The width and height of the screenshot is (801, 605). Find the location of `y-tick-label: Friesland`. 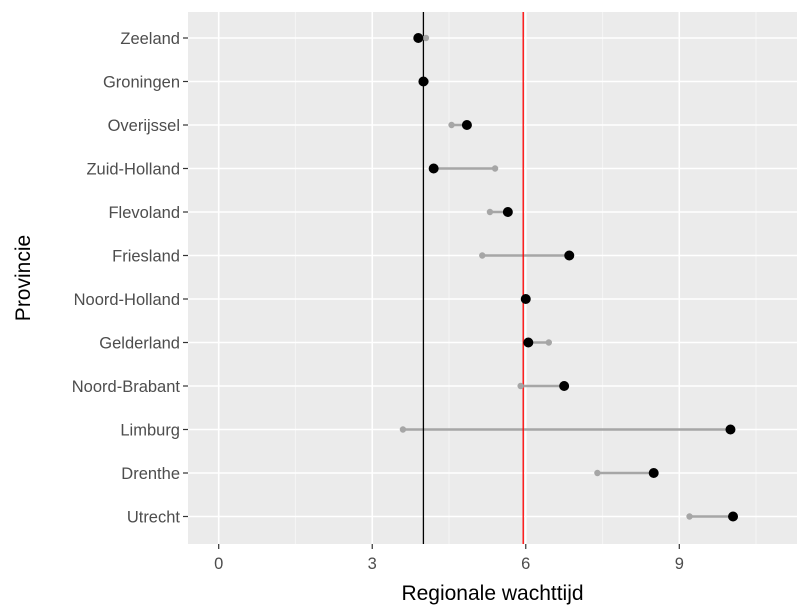

y-tick-label: Friesland is located at coordinates (146, 257).